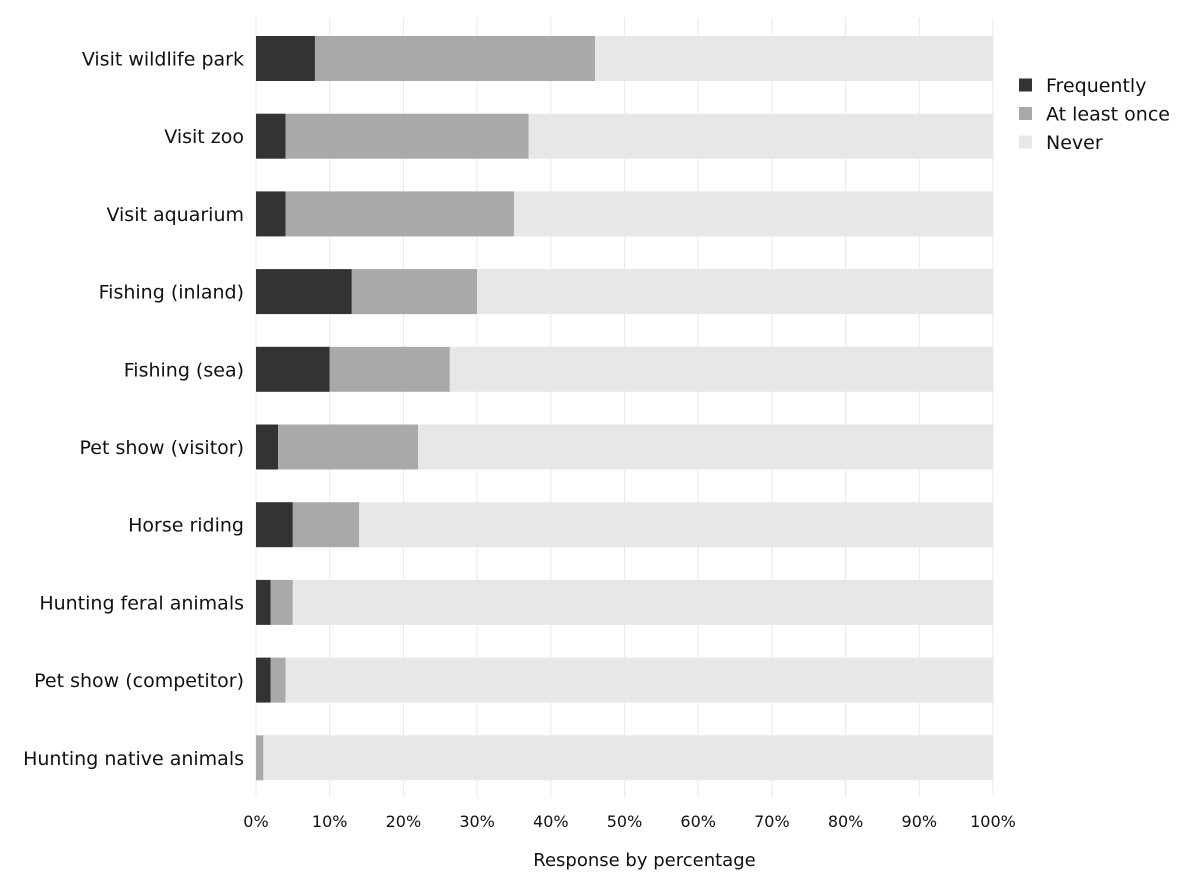 The image size is (1181, 886). What do you see at coordinates (175, 215) in the screenshot?
I see `category-label: Visit aquarium` at bounding box center [175, 215].